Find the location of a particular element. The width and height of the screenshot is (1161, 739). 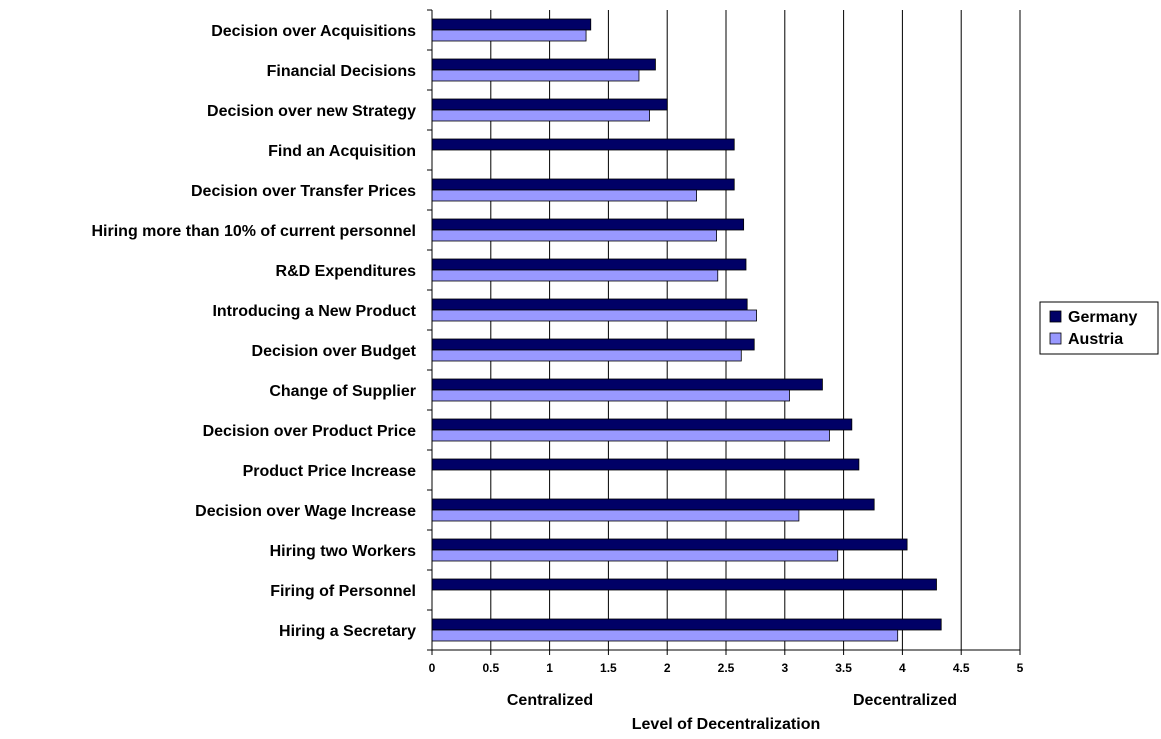

category-label: Decision over Acquisitions is located at coordinates (313, 31).